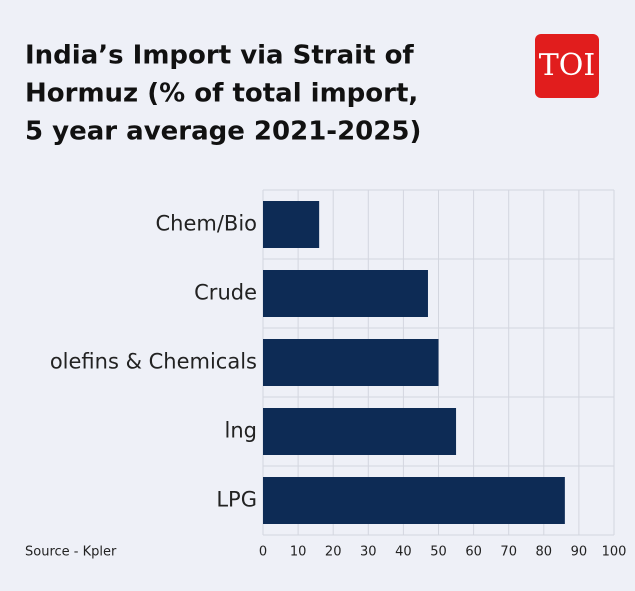  Describe the element at coordinates (544, 552) in the screenshot. I see `x-tick-label: 80` at that location.